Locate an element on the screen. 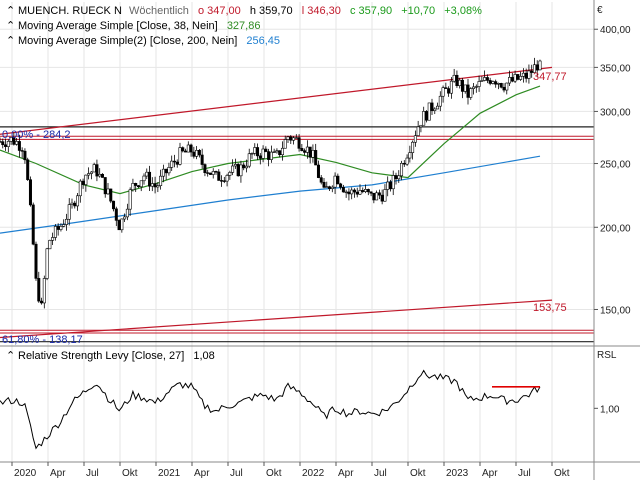 This screenshot has width=640, height=480. rsl-line is located at coordinates (270, 409).